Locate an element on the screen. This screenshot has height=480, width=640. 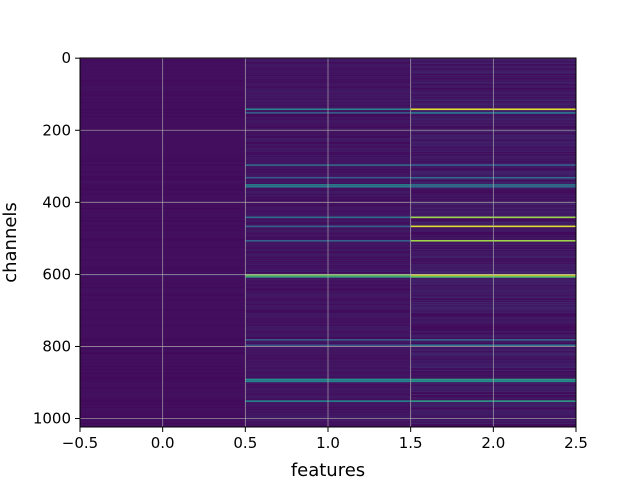
y-axis: 0 200 400 600 800 1000 is located at coordinates (56, 238).